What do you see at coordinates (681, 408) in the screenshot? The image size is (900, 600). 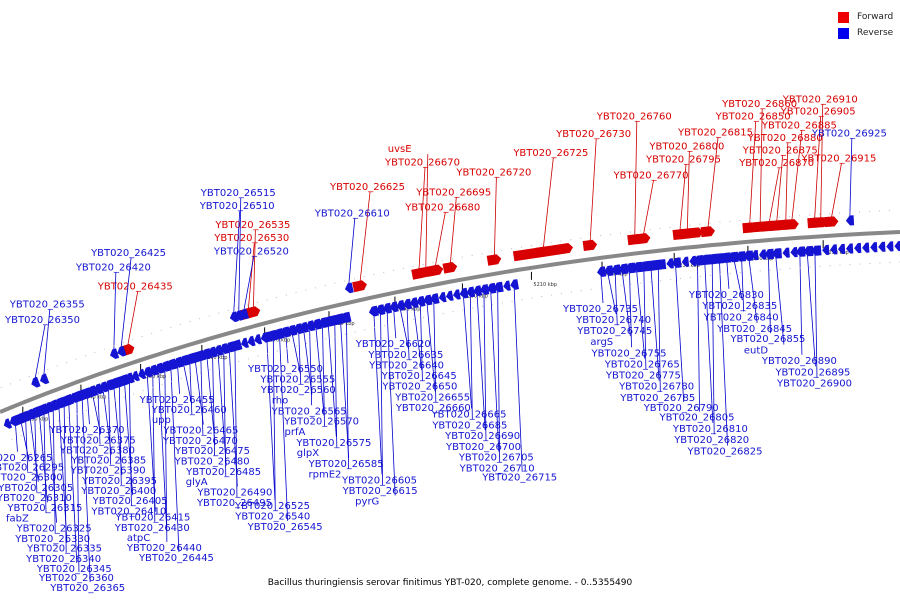 I see `gene-label: YBT020_26790` at bounding box center [681, 408].